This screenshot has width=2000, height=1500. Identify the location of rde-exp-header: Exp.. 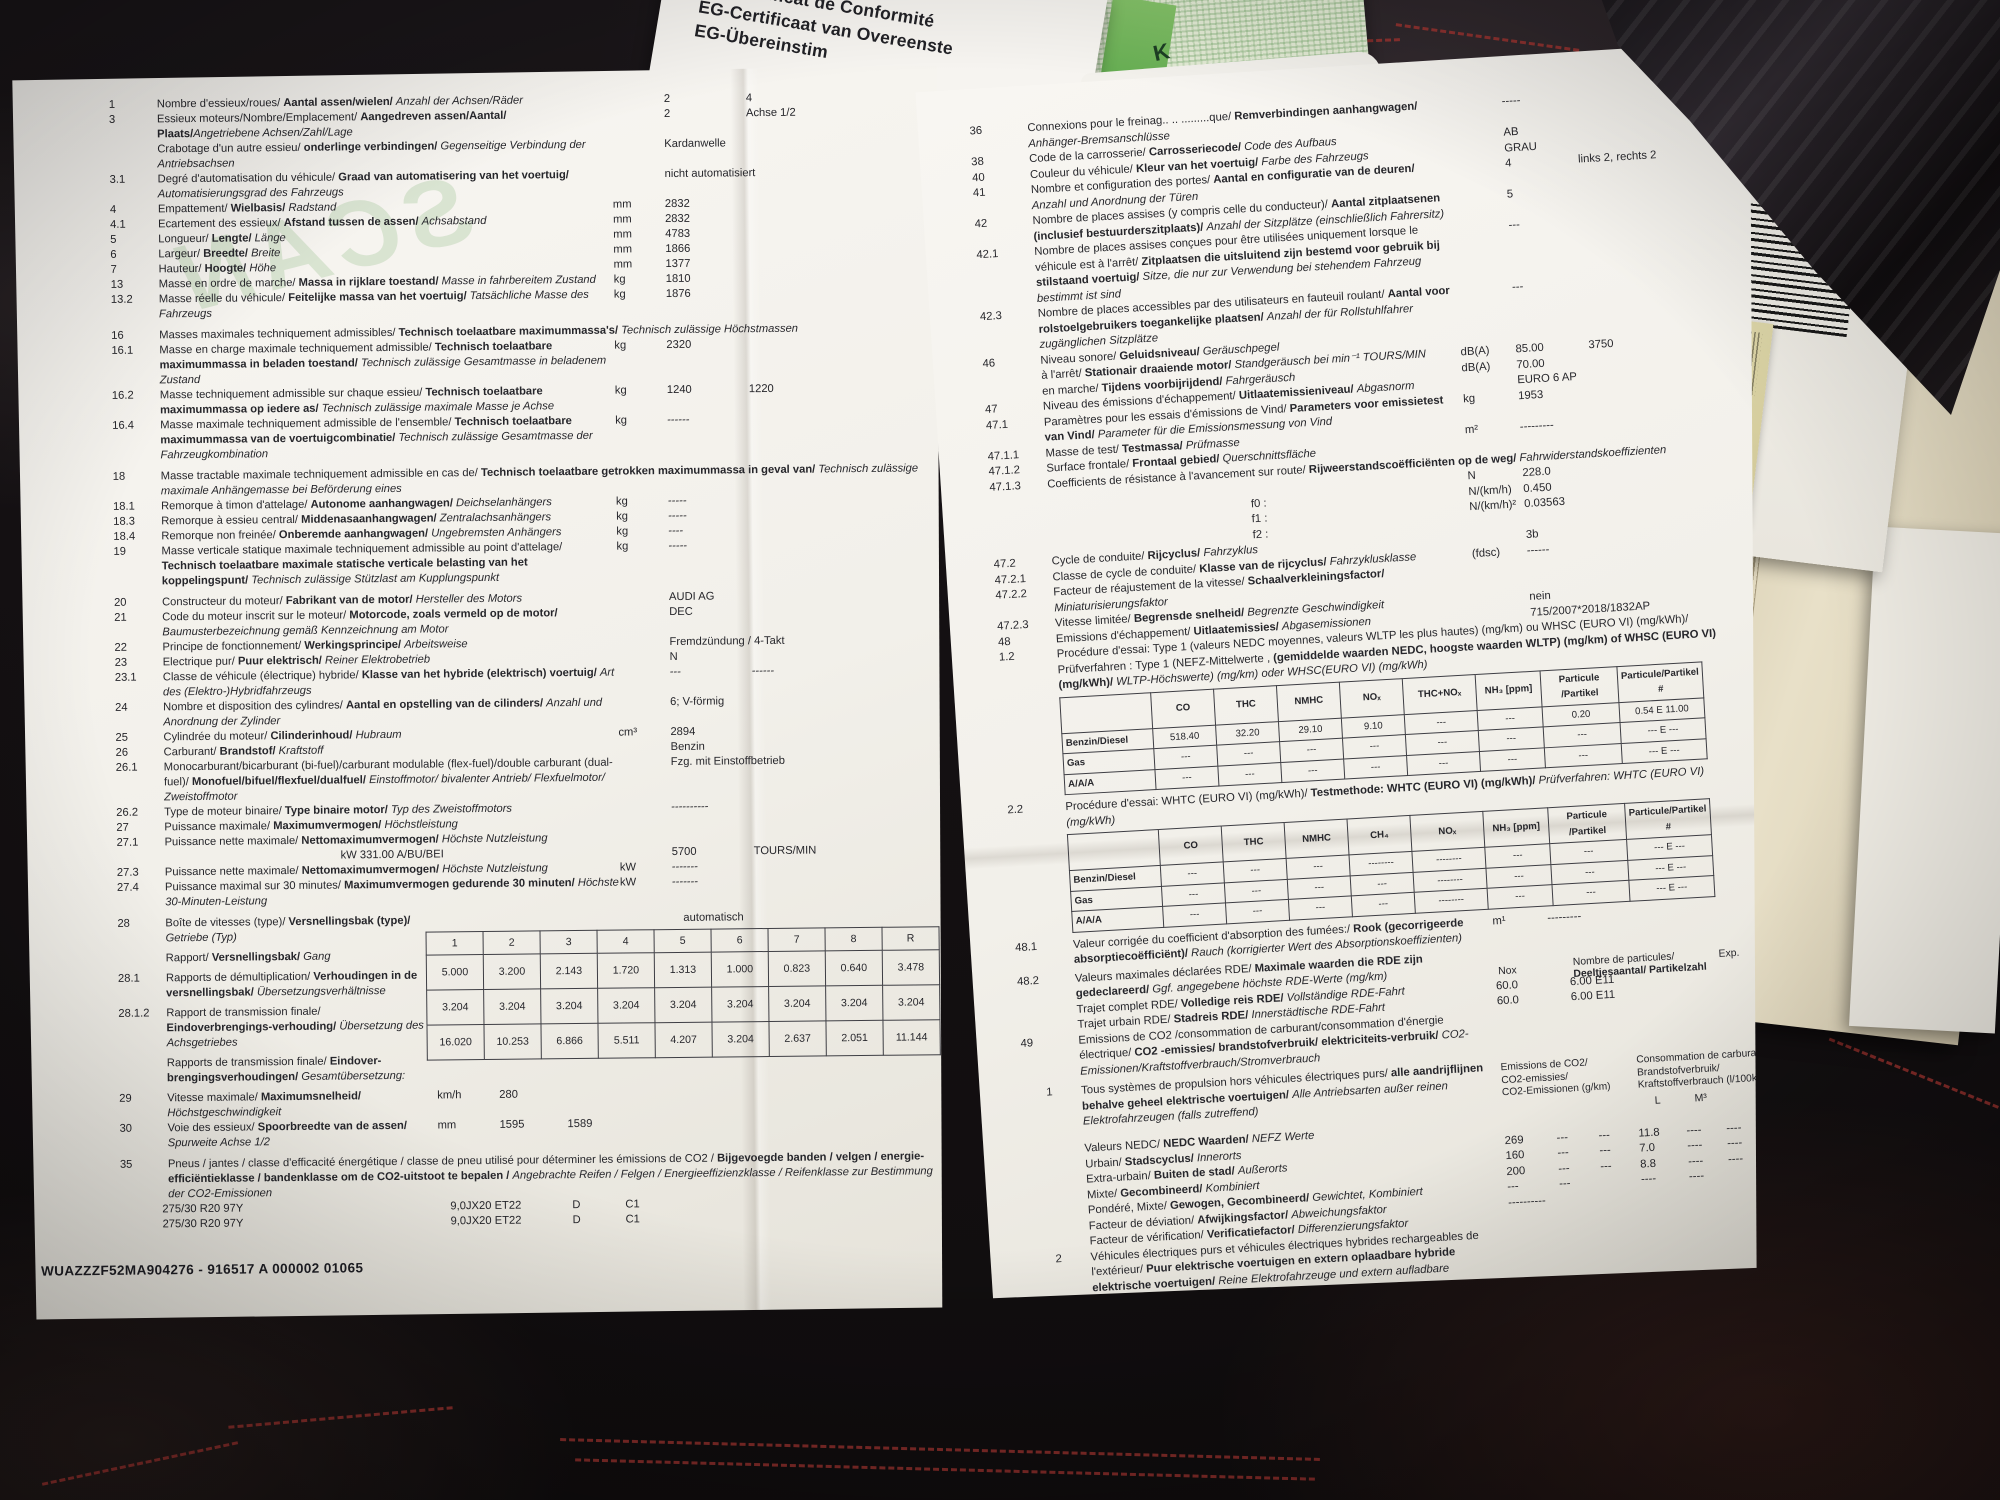
(1729, 953).